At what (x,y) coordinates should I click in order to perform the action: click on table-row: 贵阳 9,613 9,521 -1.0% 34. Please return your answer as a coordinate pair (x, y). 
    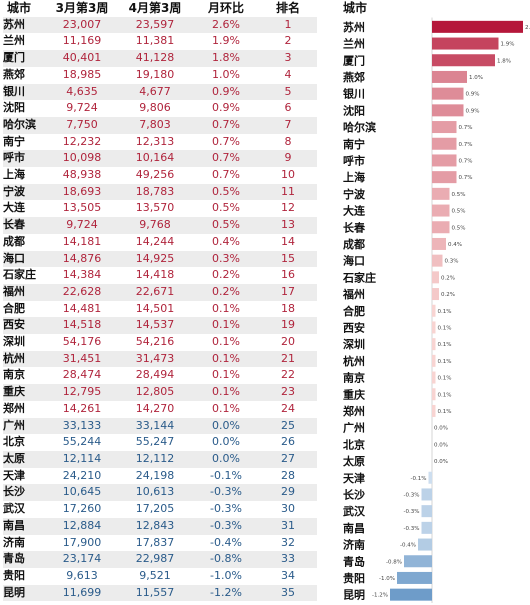
    Looking at the image, I should click on (160, 576).